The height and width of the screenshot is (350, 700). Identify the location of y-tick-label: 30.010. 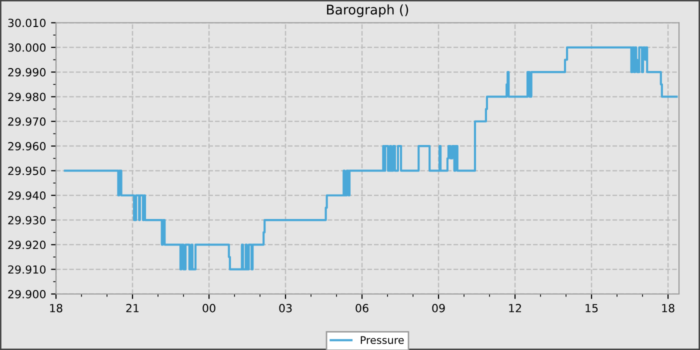
(27, 23).